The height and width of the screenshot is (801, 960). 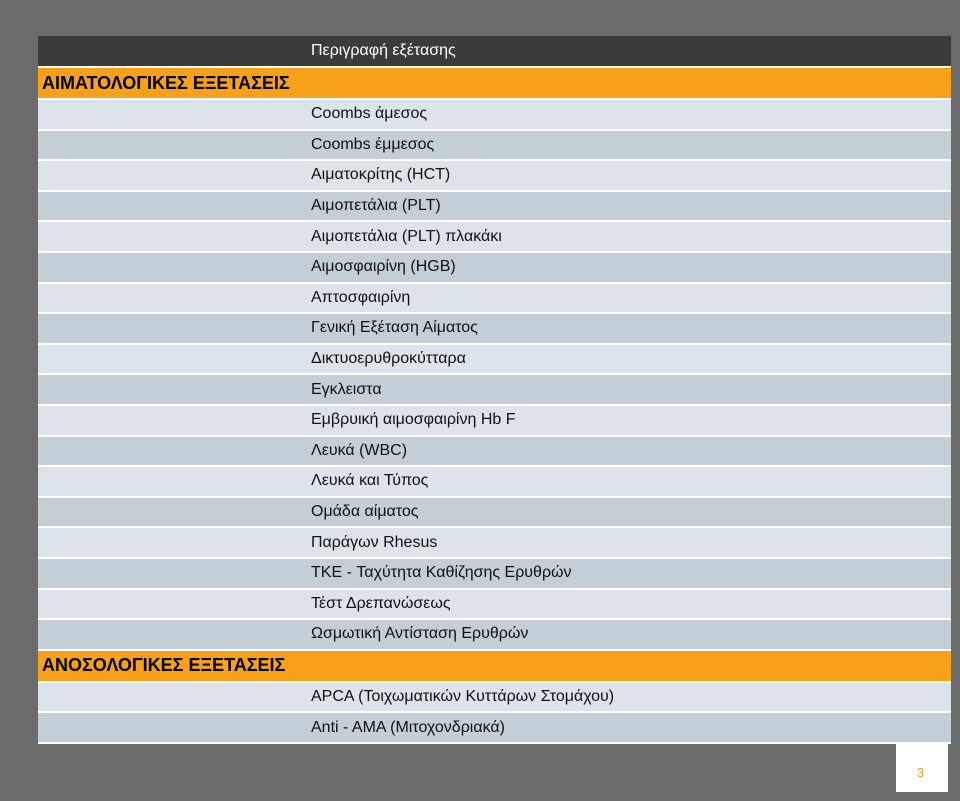 What do you see at coordinates (494, 52) in the screenshot?
I see `table-header: Περιγραφή εξέτασης` at bounding box center [494, 52].